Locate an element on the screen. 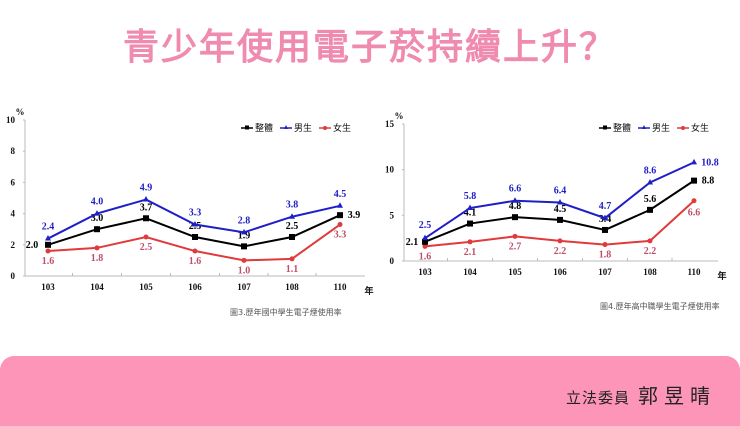 This screenshot has height=426, width=740. data-label: 2.8 is located at coordinates (244, 220).